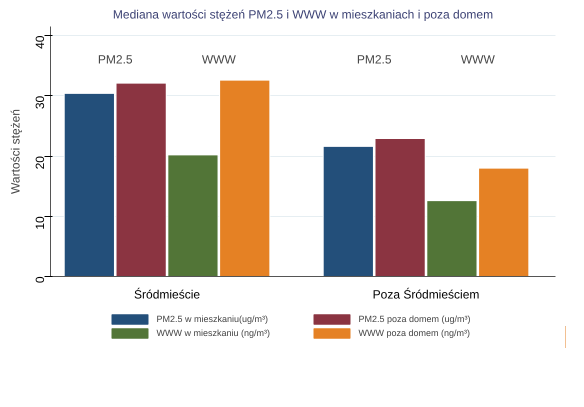  Describe the element at coordinates (214, 333) in the screenshot. I see `legend-label: WWW w mieszkaniu (ng/m³)` at that location.